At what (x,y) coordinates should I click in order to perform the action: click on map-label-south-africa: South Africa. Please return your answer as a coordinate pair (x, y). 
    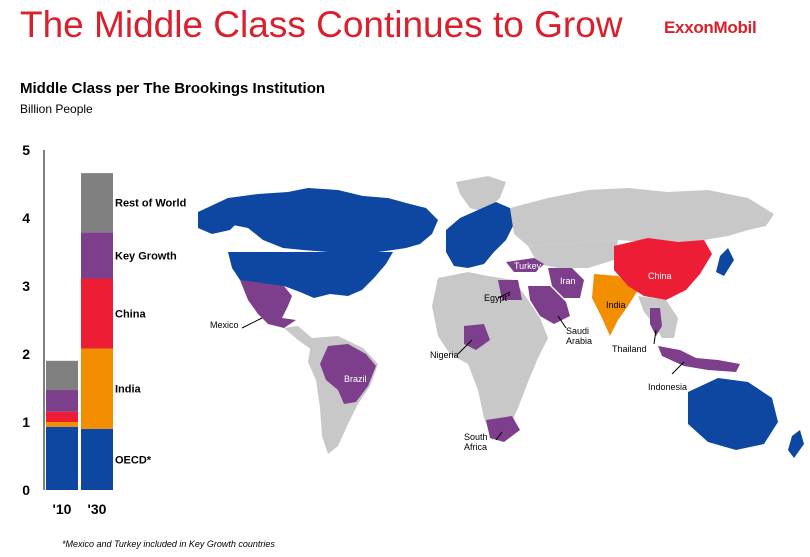
    Looking at the image, I should click on (476, 442).